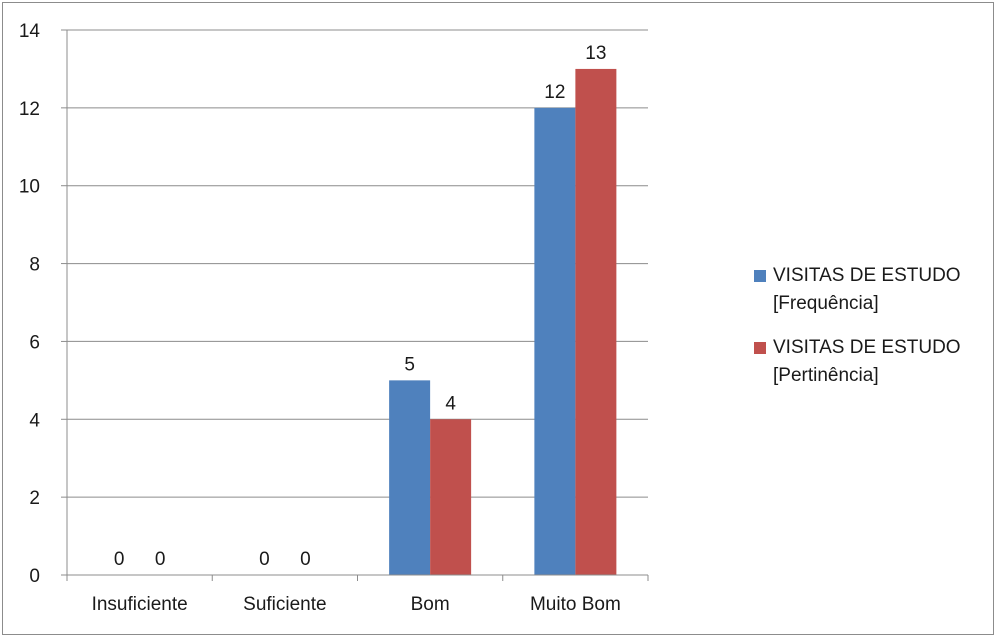  I want to click on y-tick-label: 4, so click(34, 420).